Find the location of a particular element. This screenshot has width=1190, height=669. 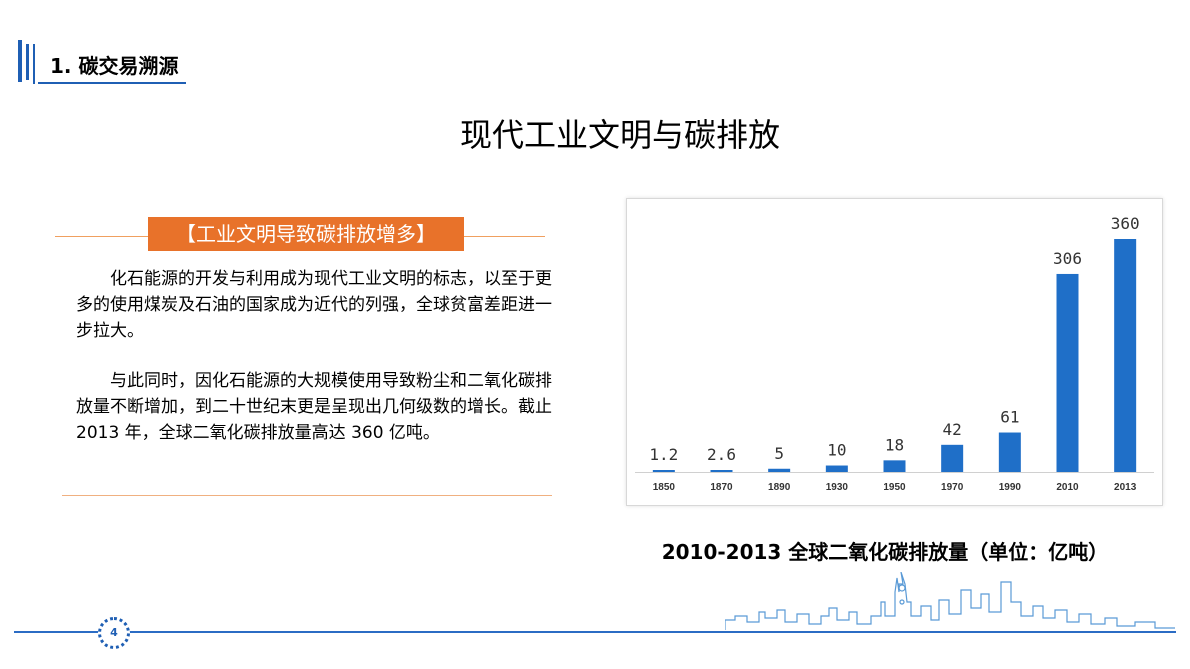

bar-2013 is located at coordinates (1125, 355).